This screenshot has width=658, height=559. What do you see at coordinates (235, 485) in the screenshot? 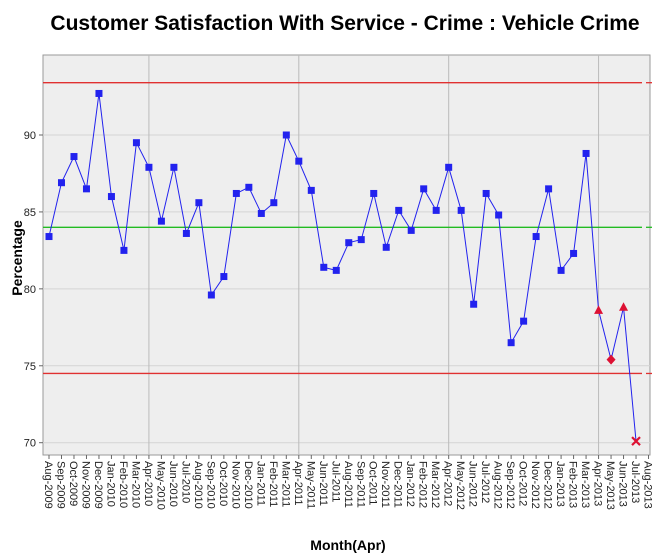
I see `x-tick-label: Nov-2010` at bounding box center [235, 485].